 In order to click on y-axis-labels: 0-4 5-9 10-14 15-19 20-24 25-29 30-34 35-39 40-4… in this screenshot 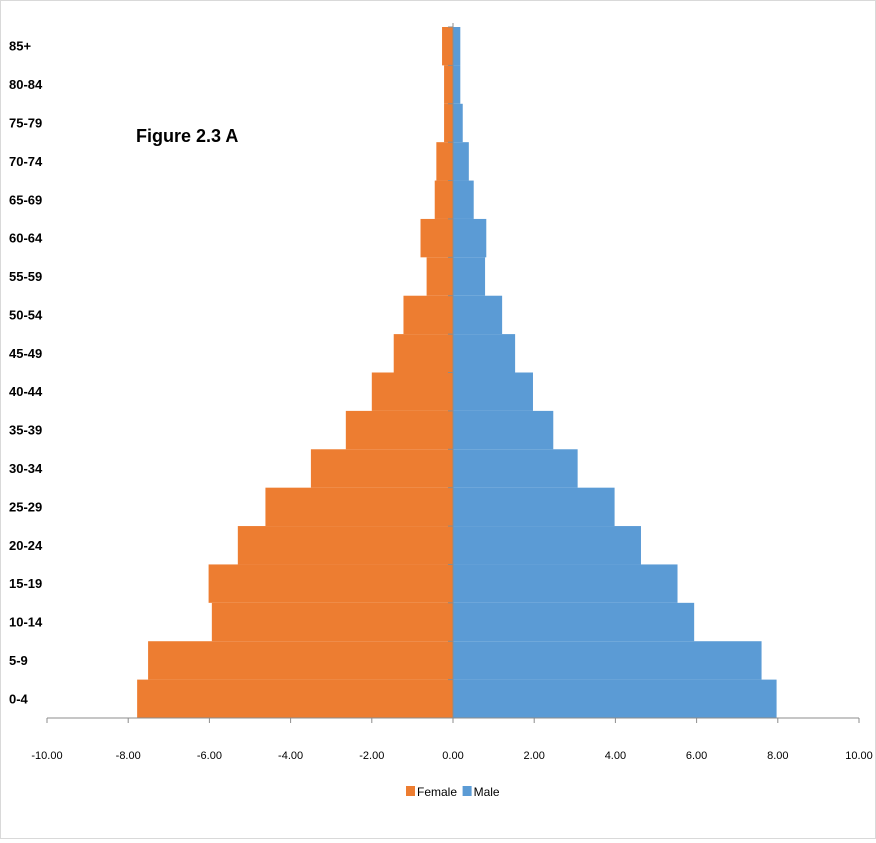, I will do `click(26, 373)`.